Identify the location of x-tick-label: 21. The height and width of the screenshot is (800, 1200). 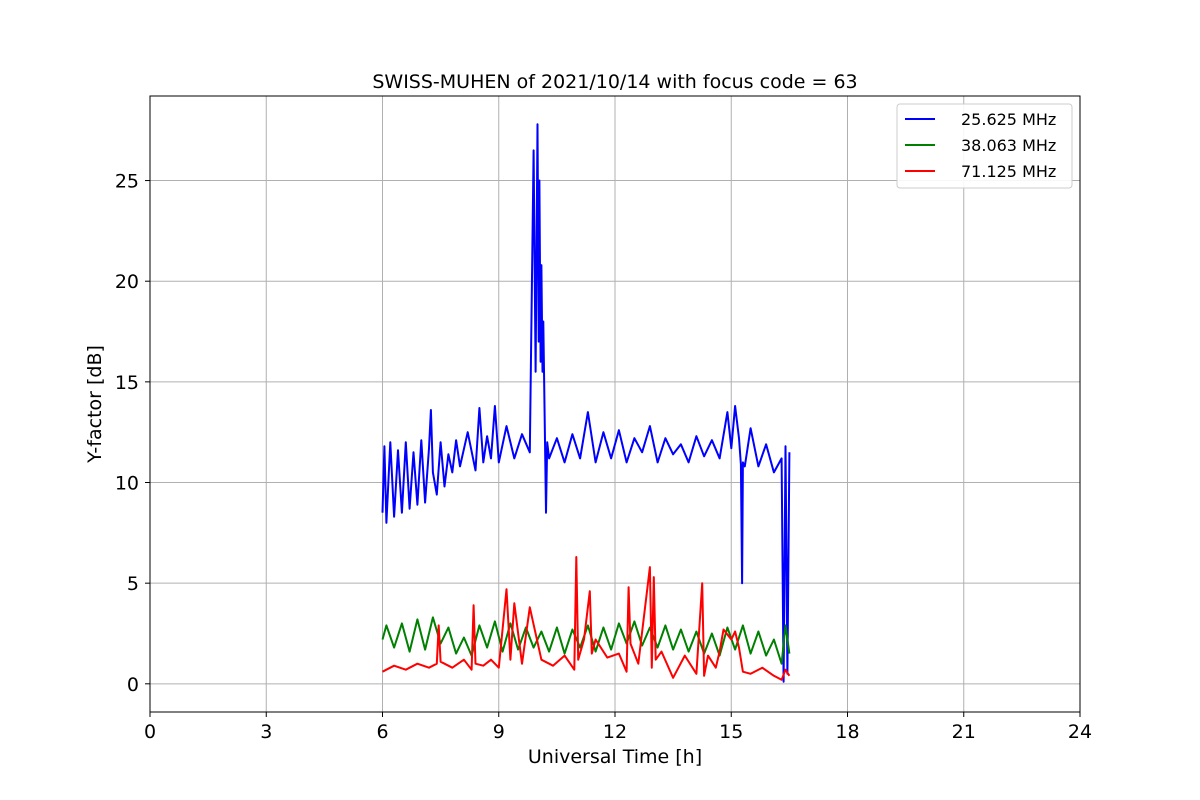
(964, 732).